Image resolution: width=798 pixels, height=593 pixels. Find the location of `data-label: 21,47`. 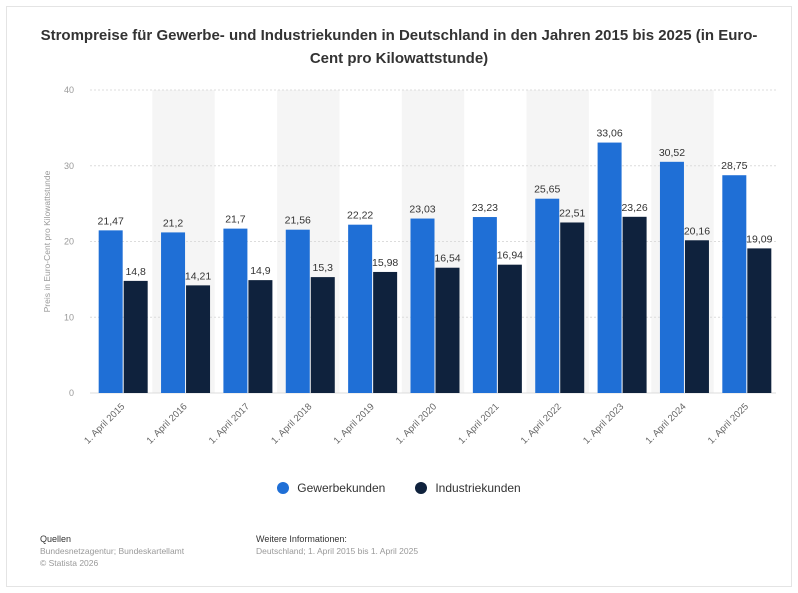

data-label: 21,47 is located at coordinates (111, 221).